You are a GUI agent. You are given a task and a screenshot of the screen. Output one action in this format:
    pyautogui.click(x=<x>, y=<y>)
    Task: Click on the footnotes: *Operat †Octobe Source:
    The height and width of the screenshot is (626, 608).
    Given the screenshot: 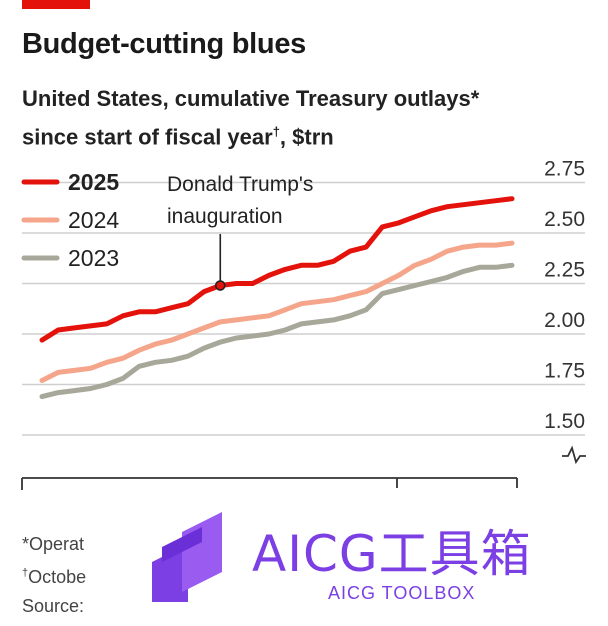 What is the action you would take?
    pyautogui.click(x=54, y=575)
    